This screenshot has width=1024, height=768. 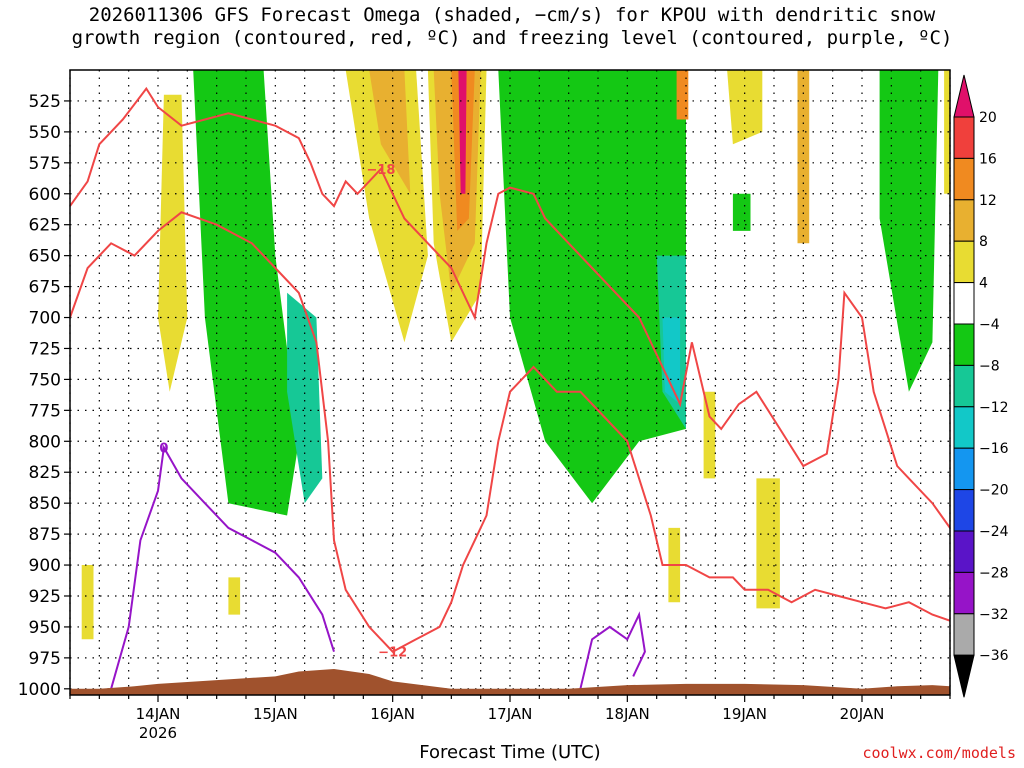 I want to click on y-tick-label-11: 800, so click(x=45, y=442).